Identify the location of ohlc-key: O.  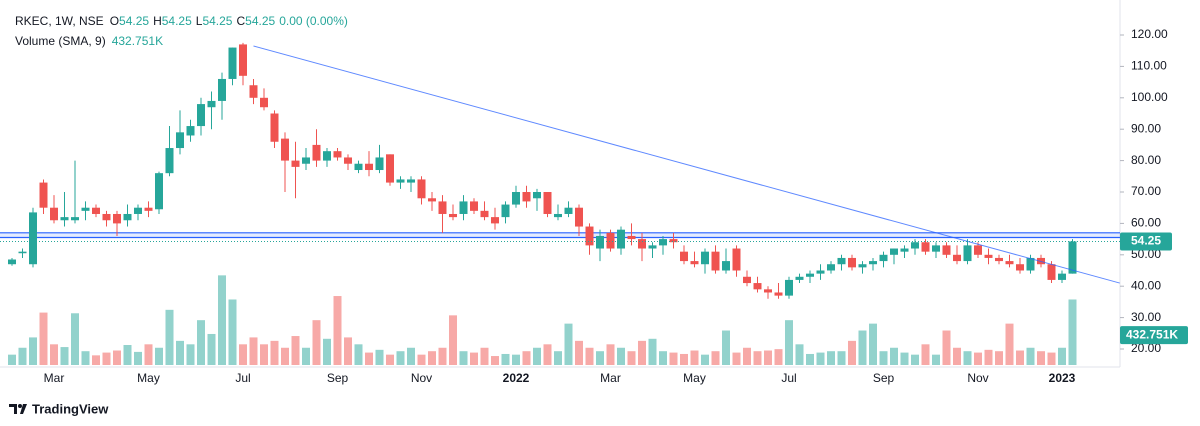
(114, 21).